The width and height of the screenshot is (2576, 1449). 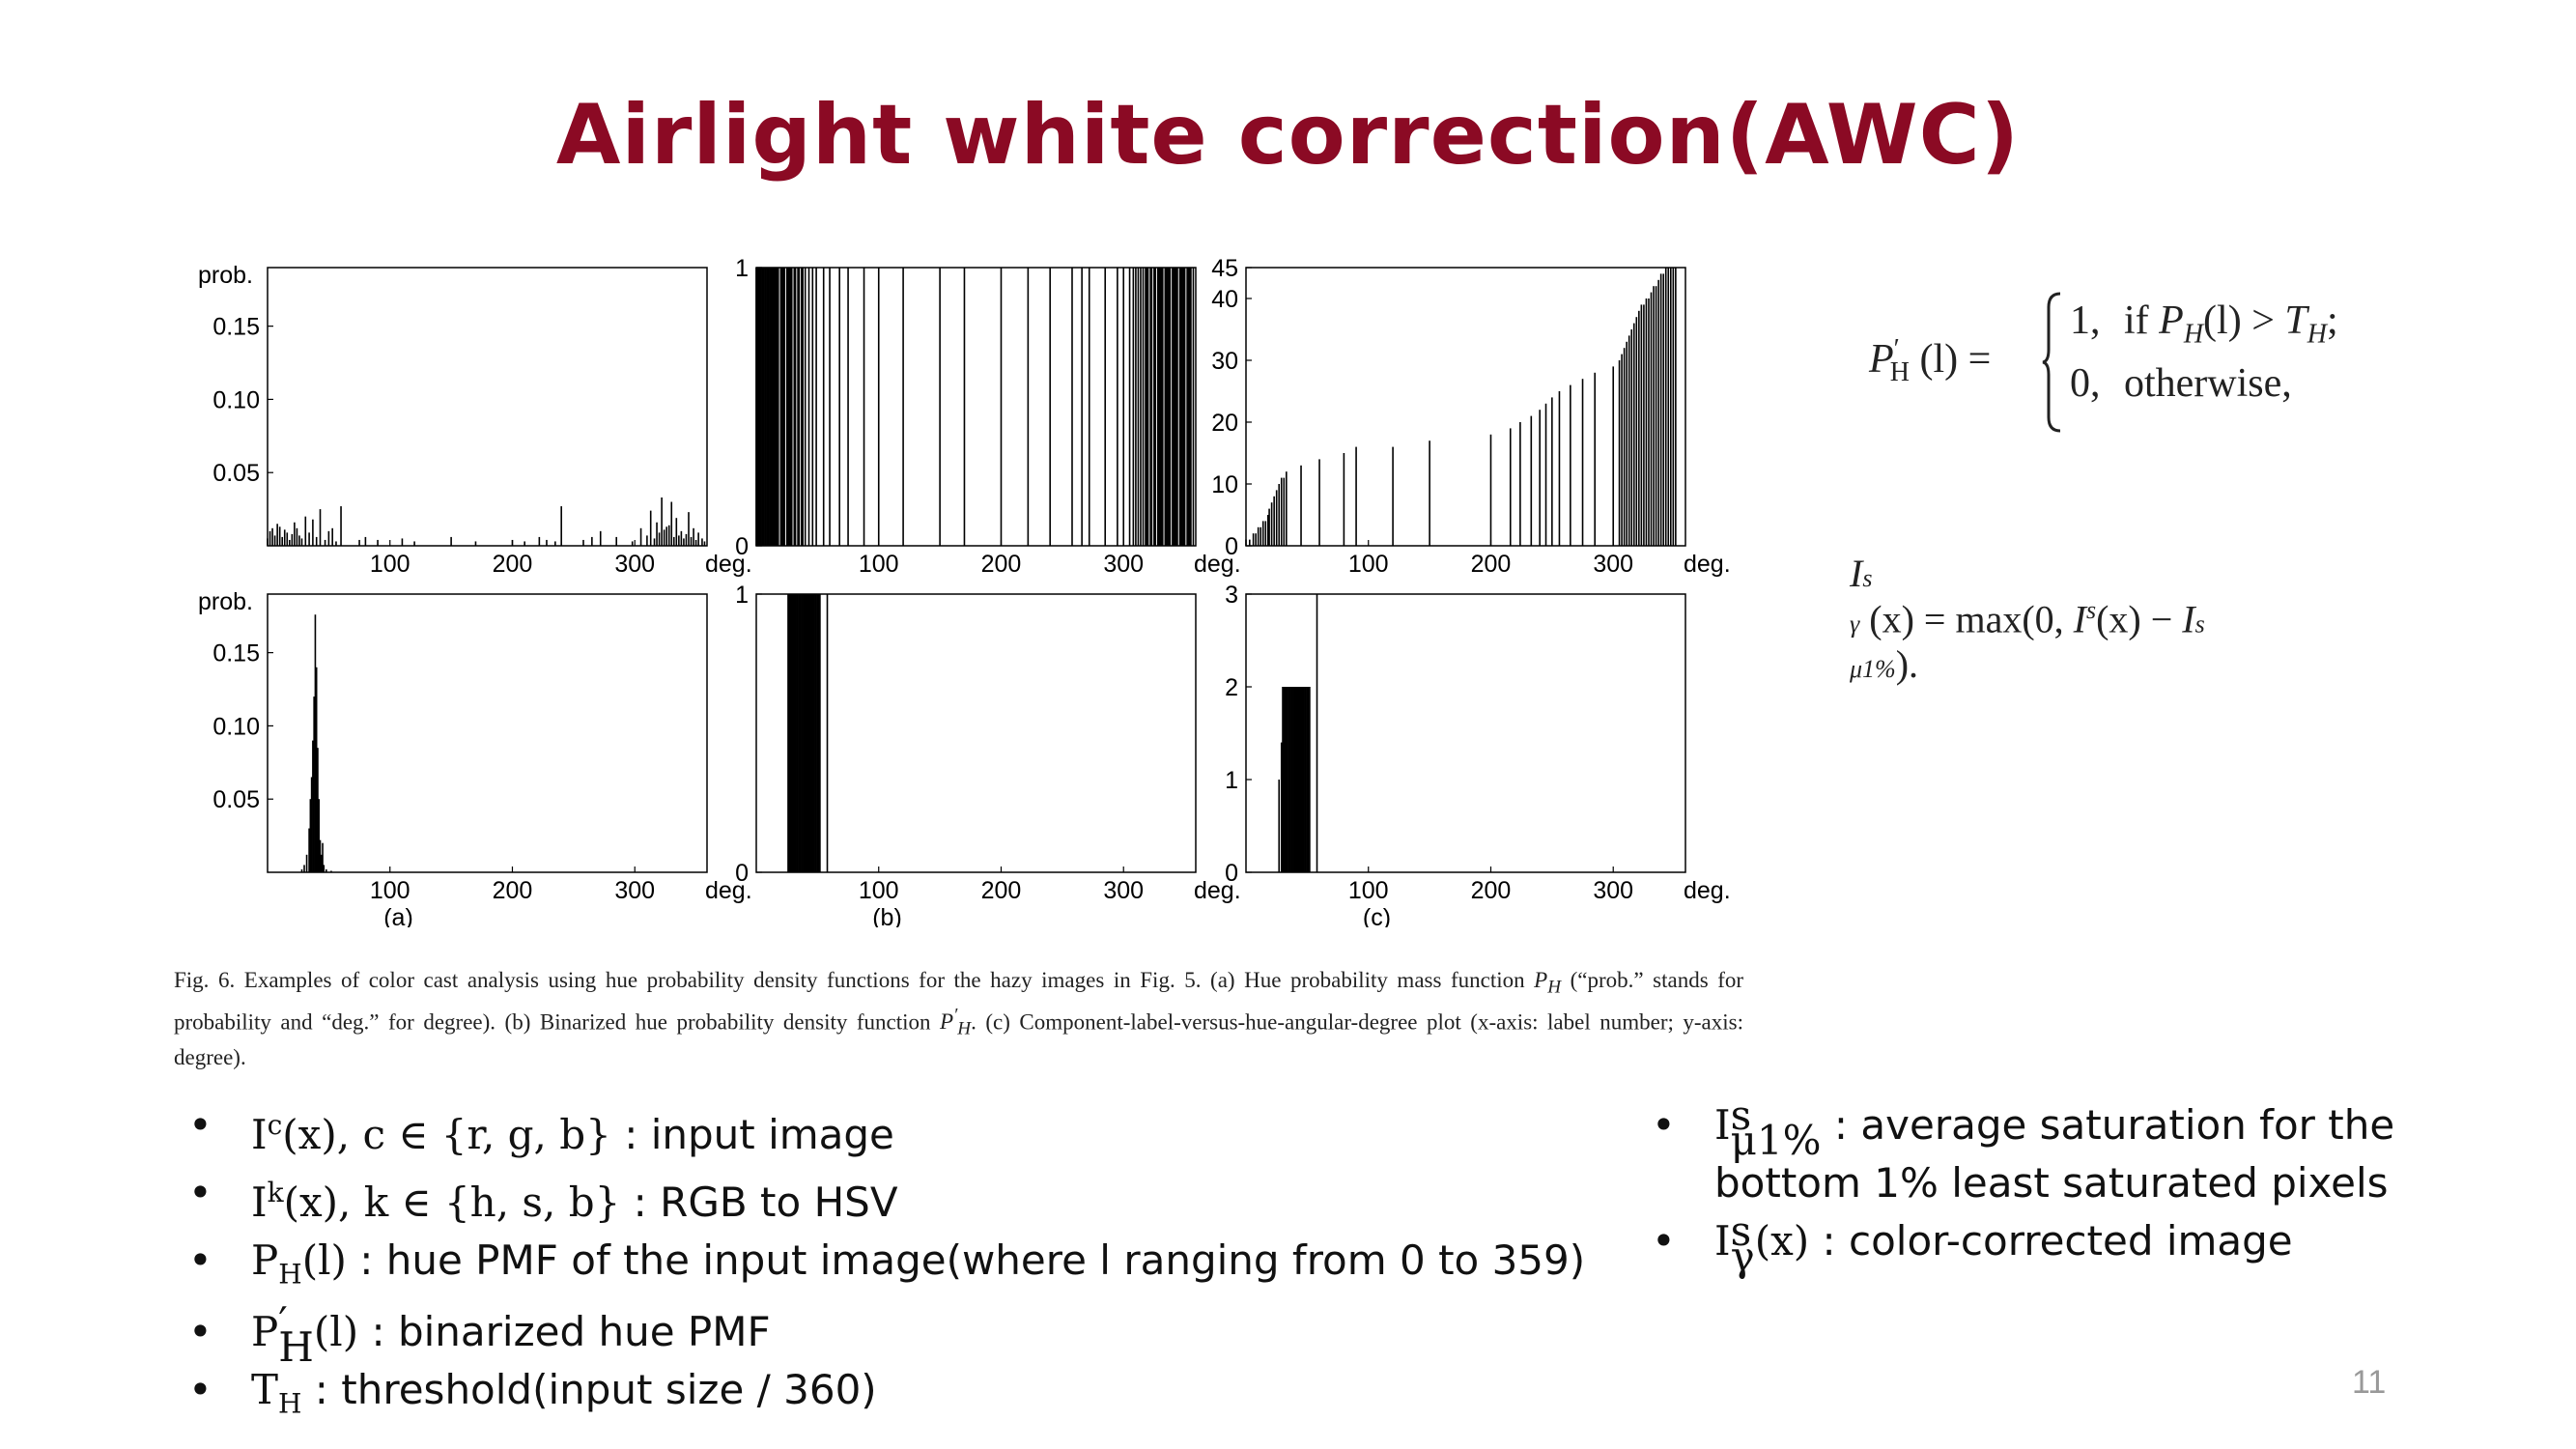 What do you see at coordinates (1231, 873) in the screenshot?
I see `y-tick-label: 0` at bounding box center [1231, 873].